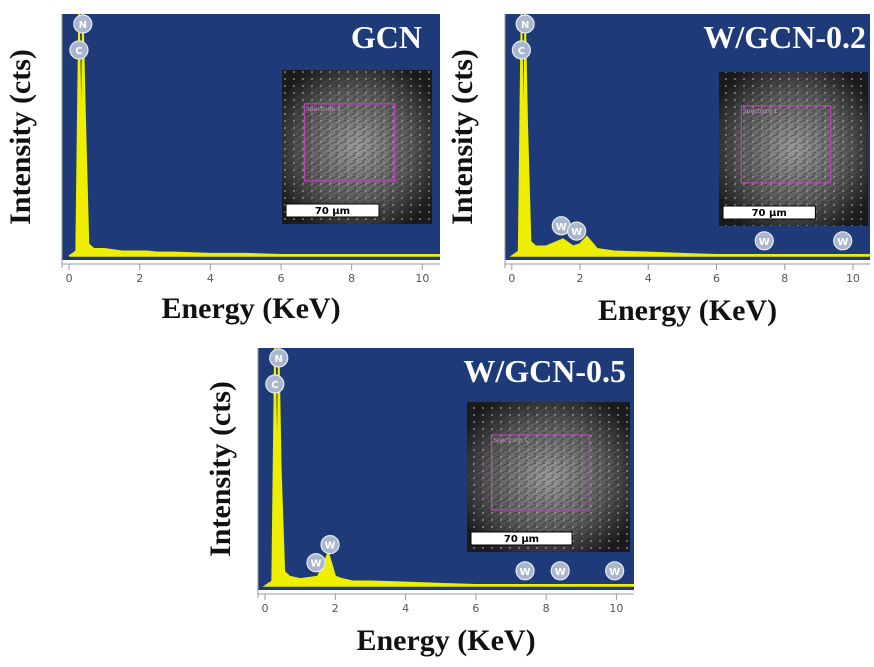 Image resolution: width=874 pixels, height=667 pixels. What do you see at coordinates (544, 371) in the screenshot?
I see `chart-title: W/GCN-0.5` at bounding box center [544, 371].